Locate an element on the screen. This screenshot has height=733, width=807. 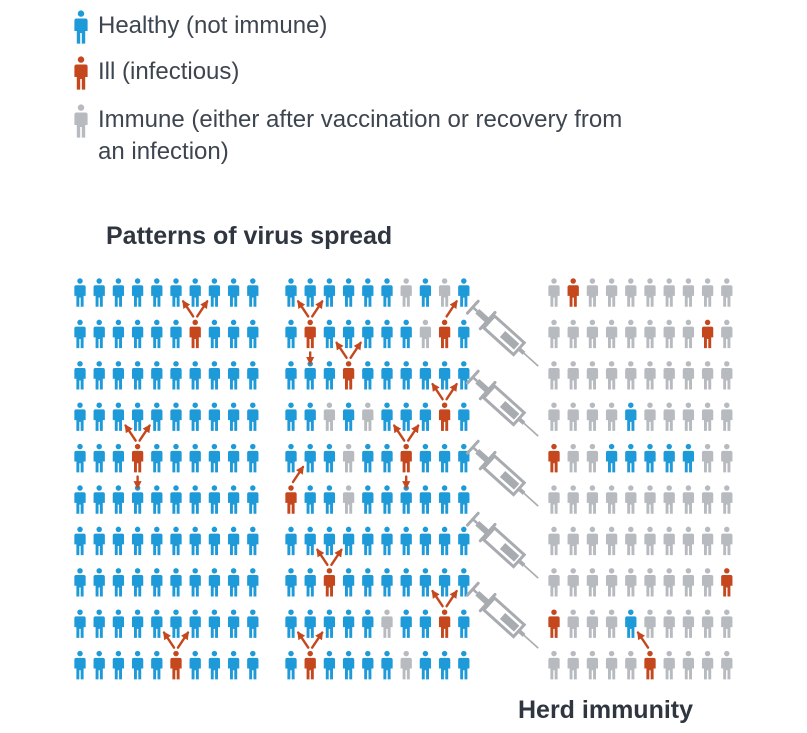
vaccination-syringes is located at coordinates (502, 474).